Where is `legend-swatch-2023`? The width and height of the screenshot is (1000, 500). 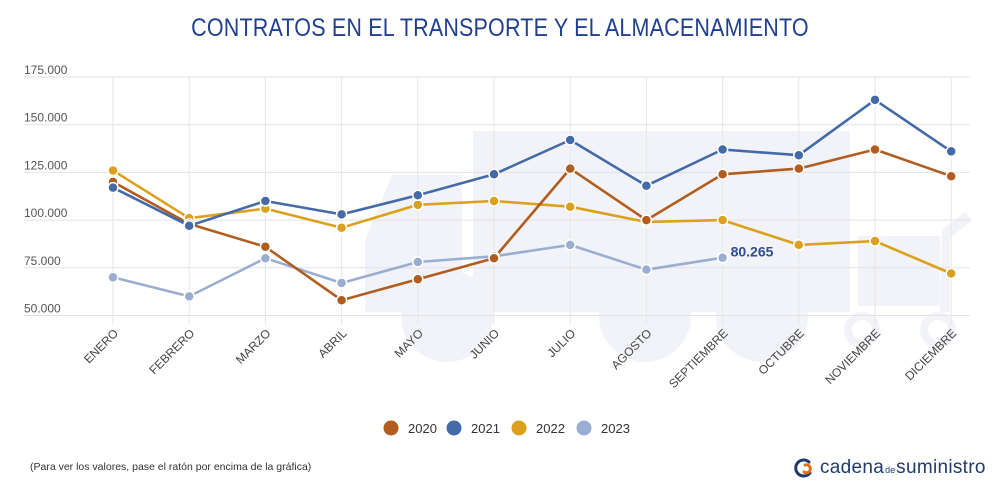
legend-swatch-2023 is located at coordinates (584, 428).